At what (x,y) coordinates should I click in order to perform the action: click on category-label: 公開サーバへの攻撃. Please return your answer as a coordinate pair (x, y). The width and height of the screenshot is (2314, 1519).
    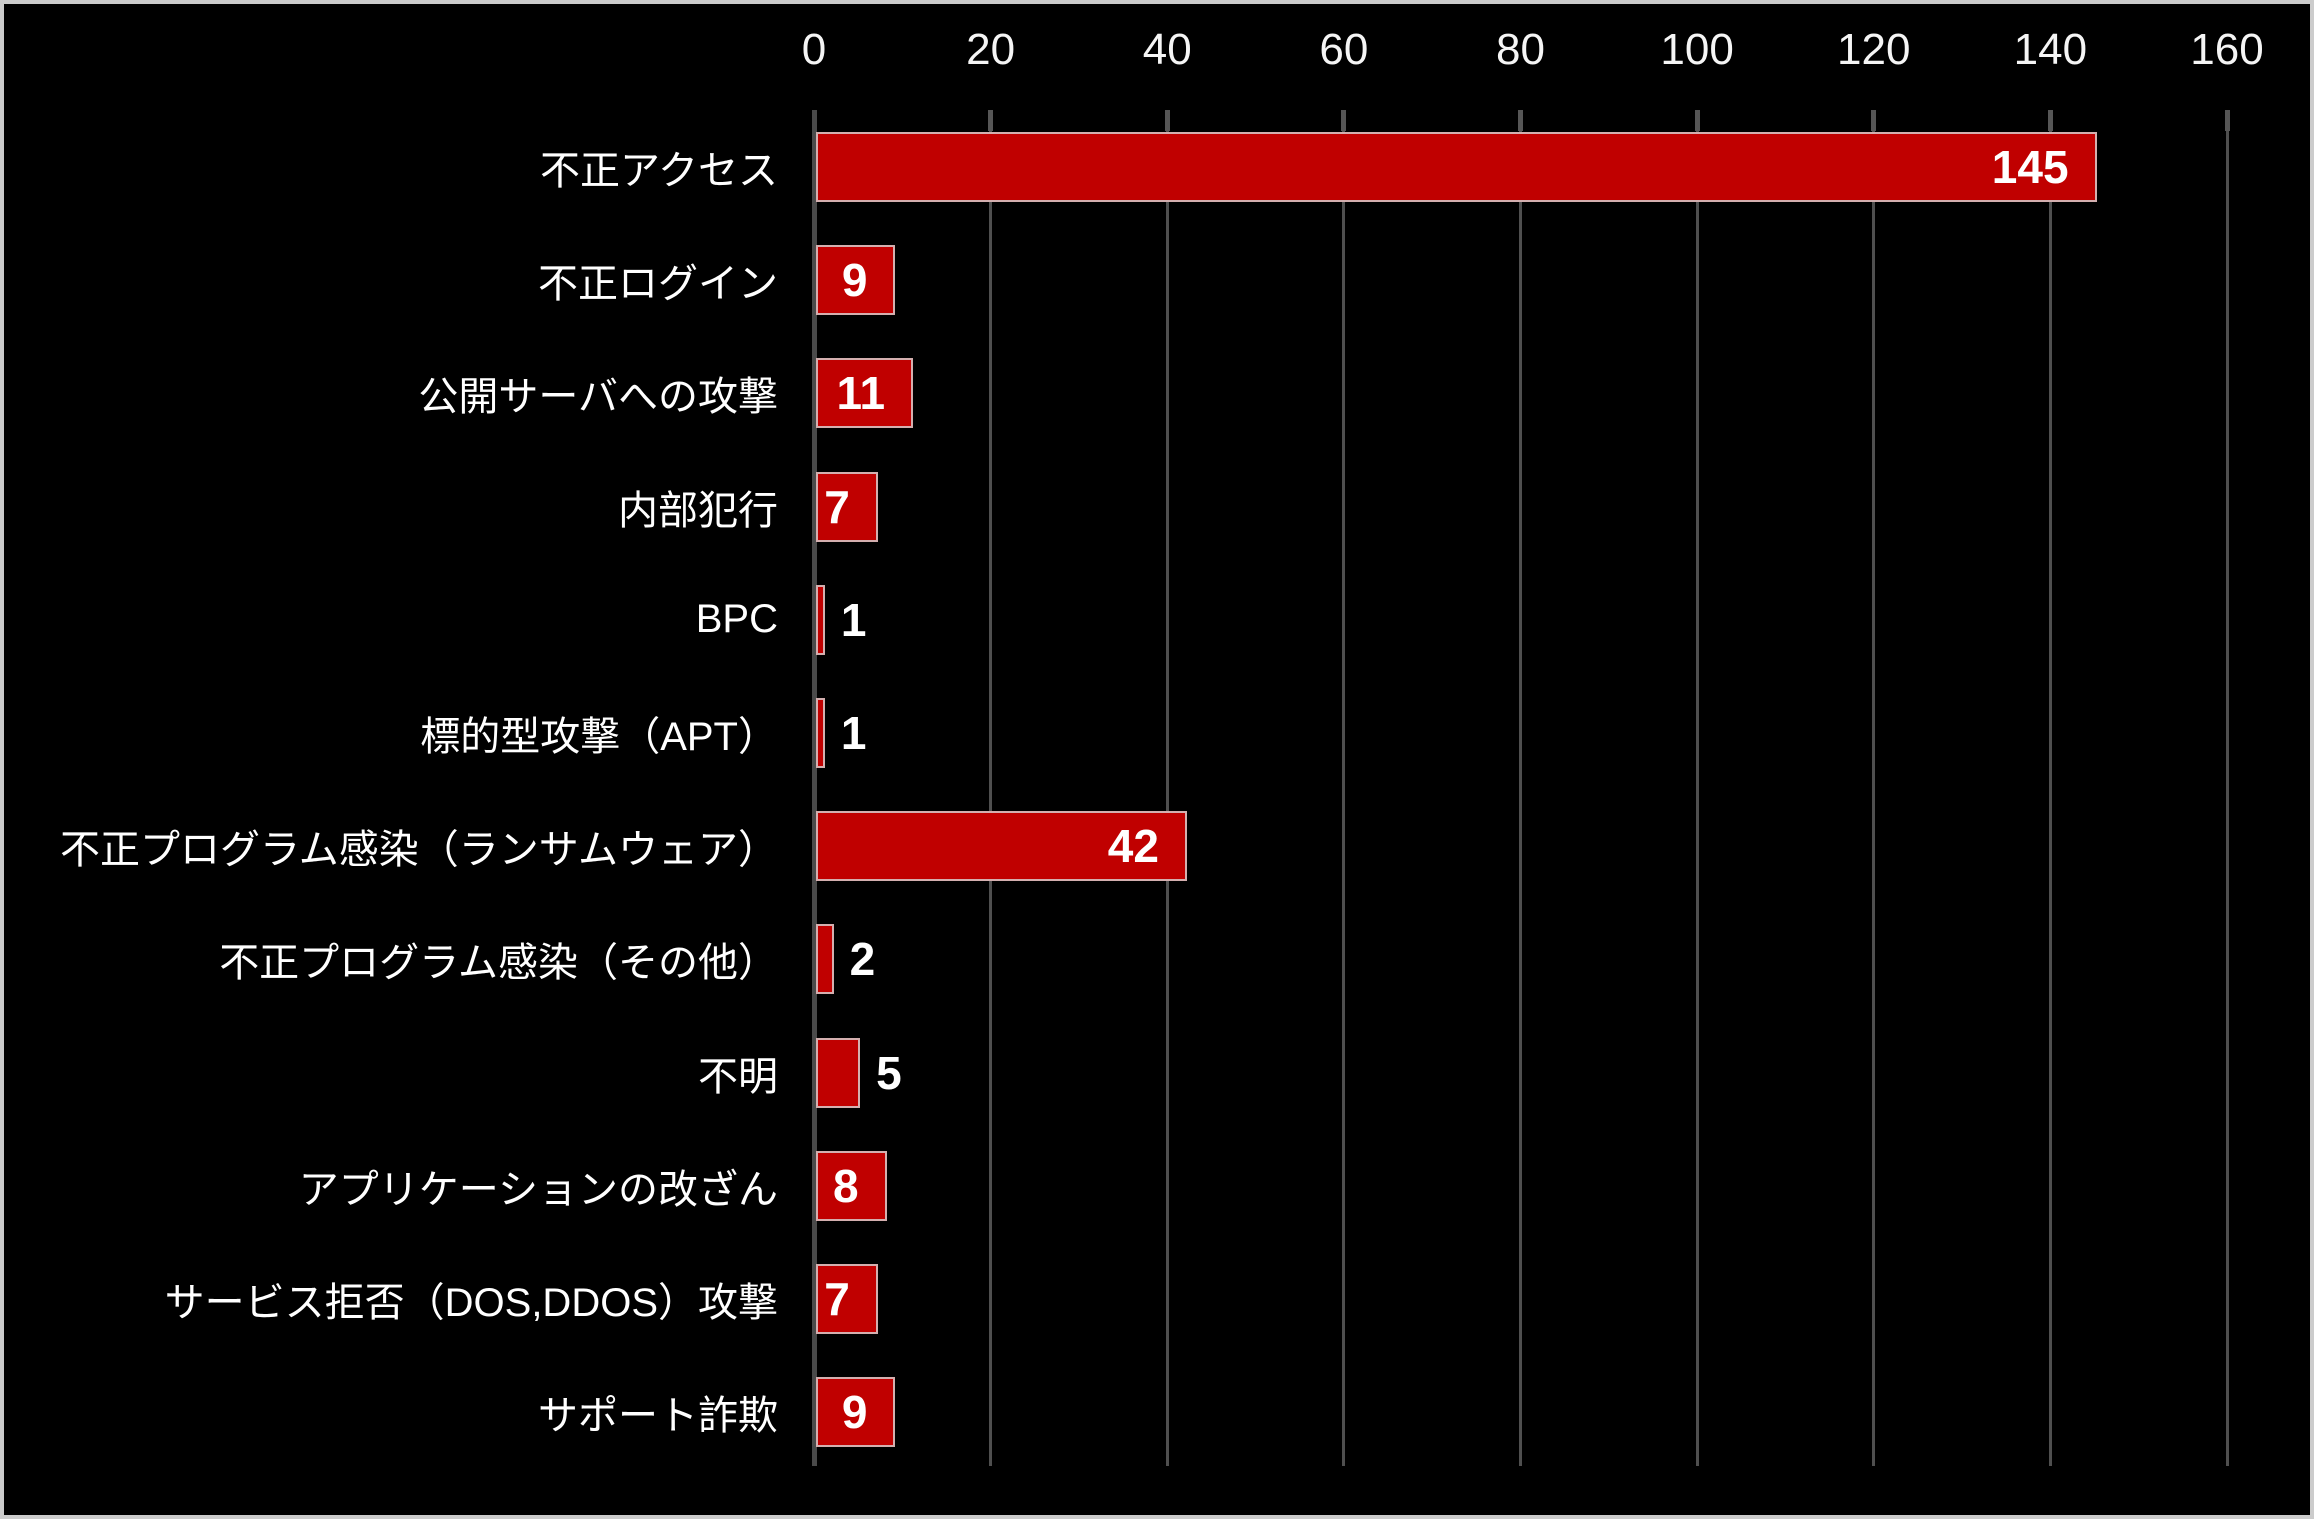
    Looking at the image, I should click on (598, 397).